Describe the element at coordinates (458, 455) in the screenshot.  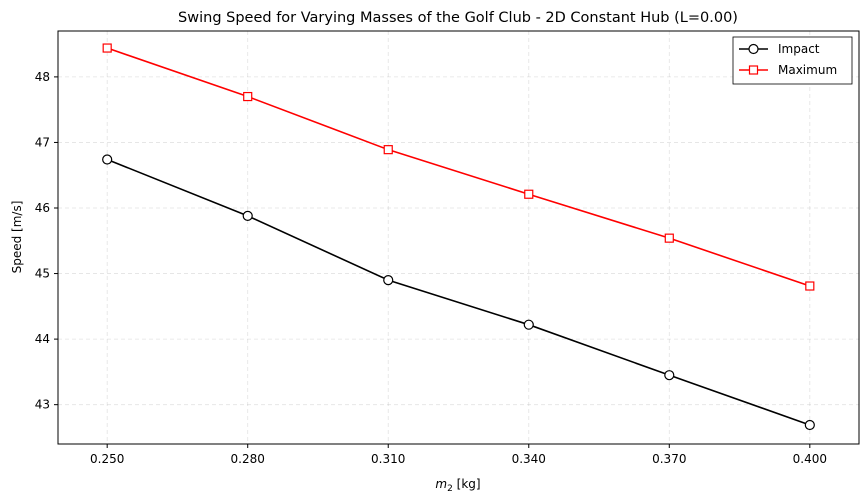
I see `x-axis: 0.250 0.280 0.310 0.340 0.370 0.400` at that location.